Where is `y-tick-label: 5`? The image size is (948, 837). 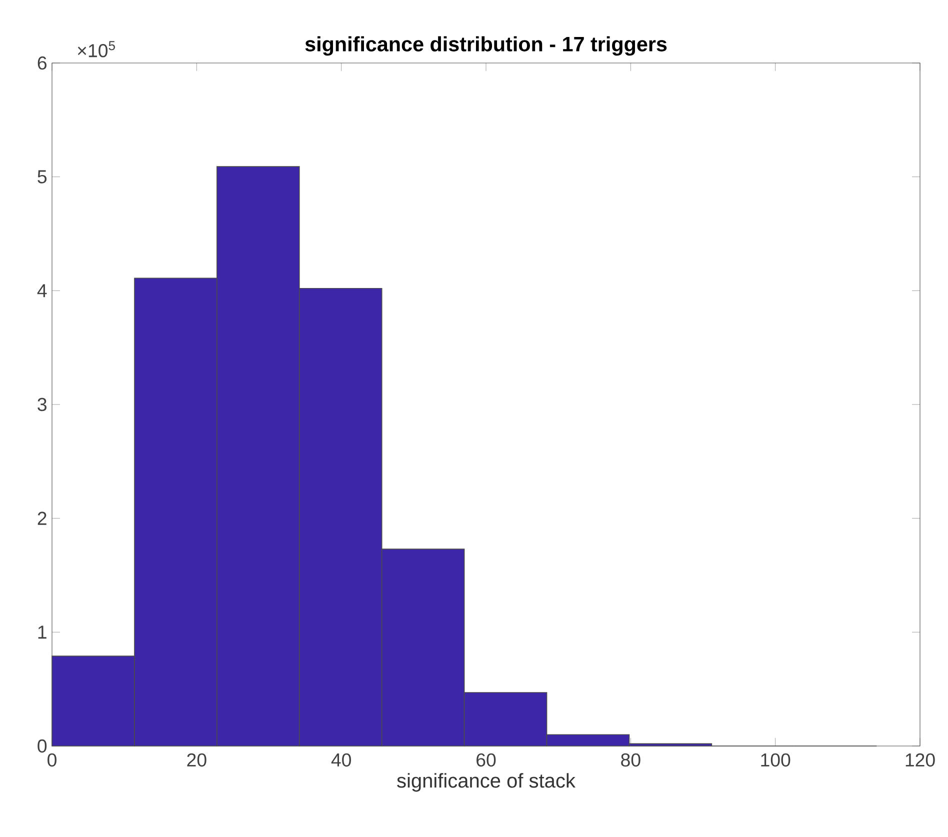 y-tick-label: 5 is located at coordinates (42, 177).